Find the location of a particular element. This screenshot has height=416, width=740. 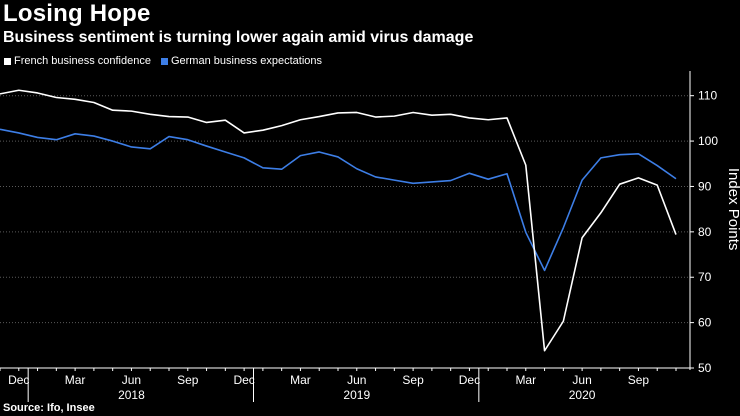

xtick-label-2019-09: Sep is located at coordinates (413, 380).